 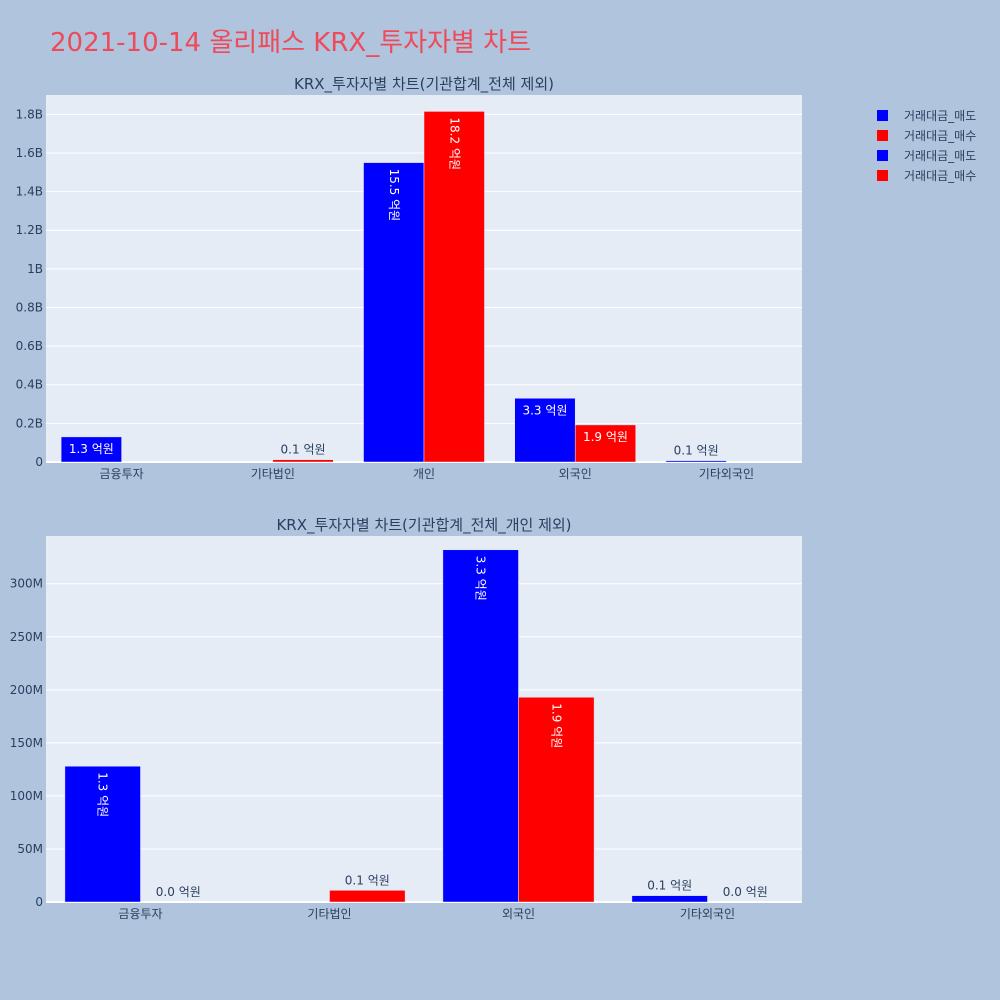 What do you see at coordinates (26, 584) in the screenshot?
I see `y-tick-label: 300M` at bounding box center [26, 584].